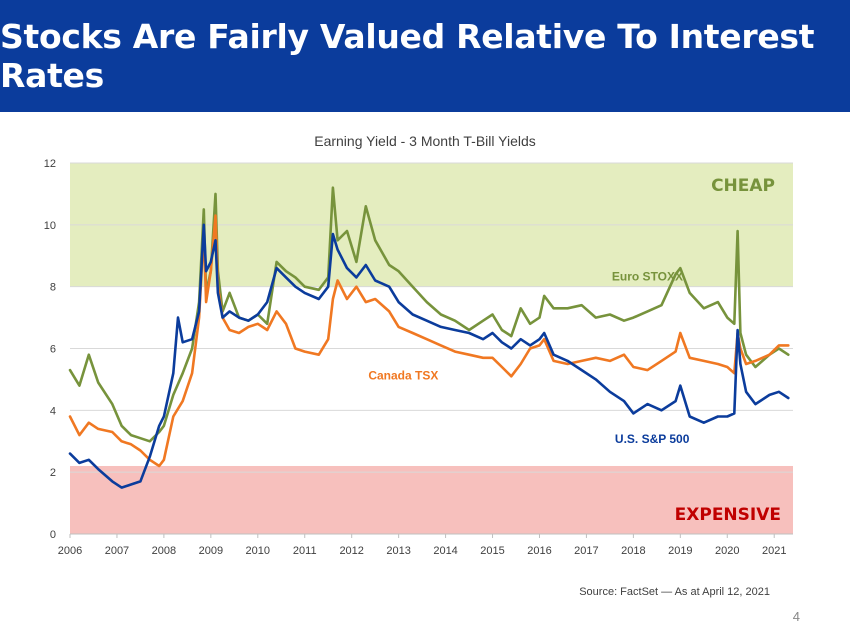 This screenshot has height=638, width=850. I want to click on x-tick-label: 2019, so click(680, 551).